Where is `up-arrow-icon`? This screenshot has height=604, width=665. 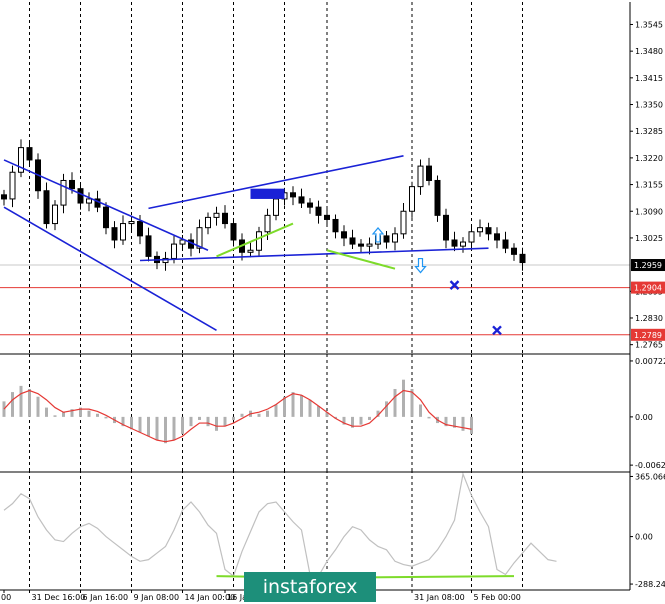
up-arrow-icon is located at coordinates (378, 234).